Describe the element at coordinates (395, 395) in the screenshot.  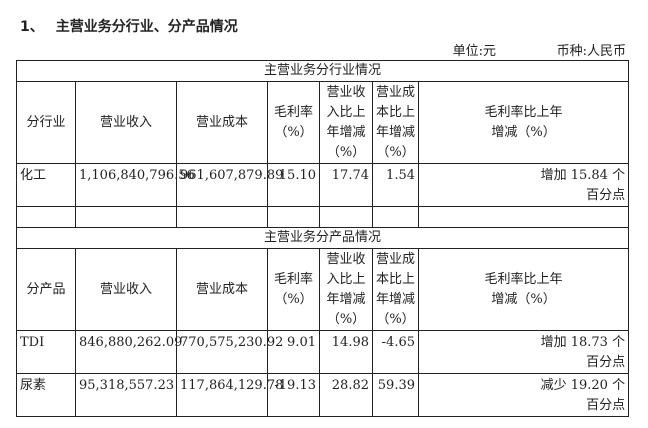
I see `cost-change-cell: 59.39` at that location.